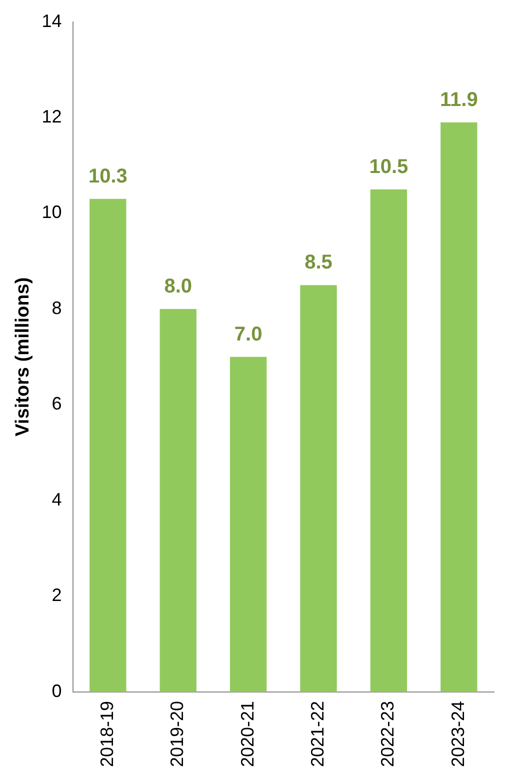 The image size is (512, 778). I want to click on x-tick-label: 2022-23, so click(388, 734).